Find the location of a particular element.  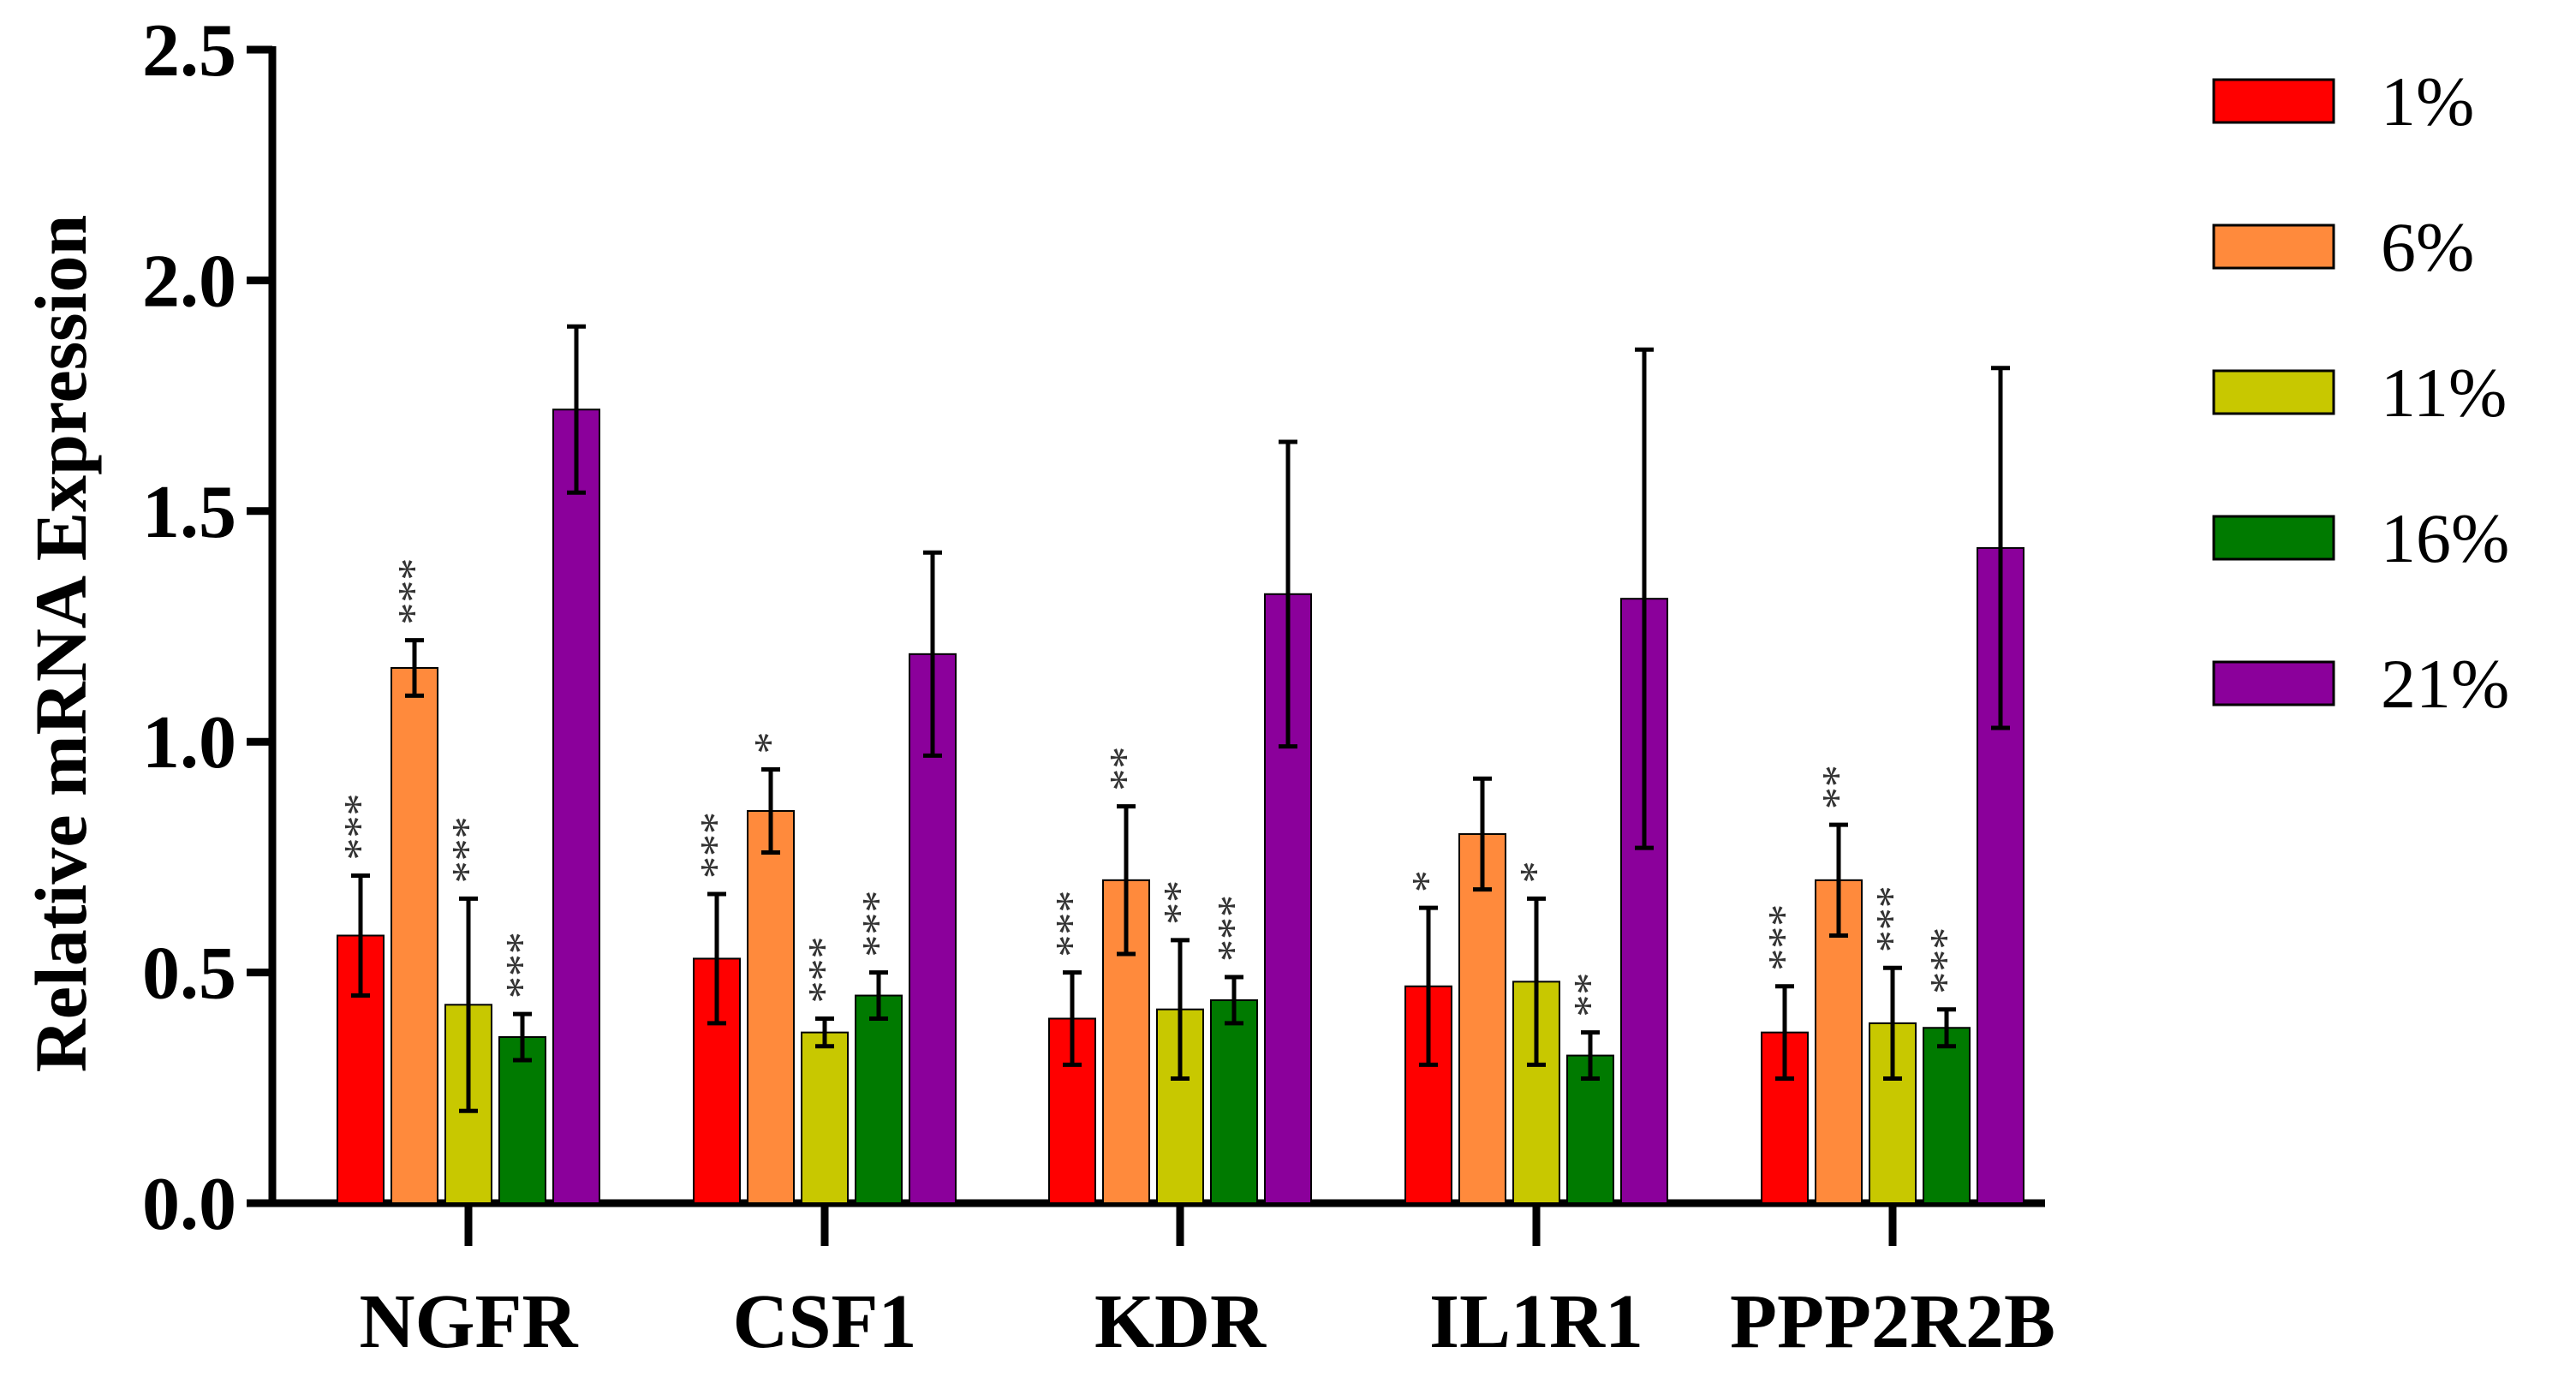

x-category-label: KDR is located at coordinates (1181, 1321).